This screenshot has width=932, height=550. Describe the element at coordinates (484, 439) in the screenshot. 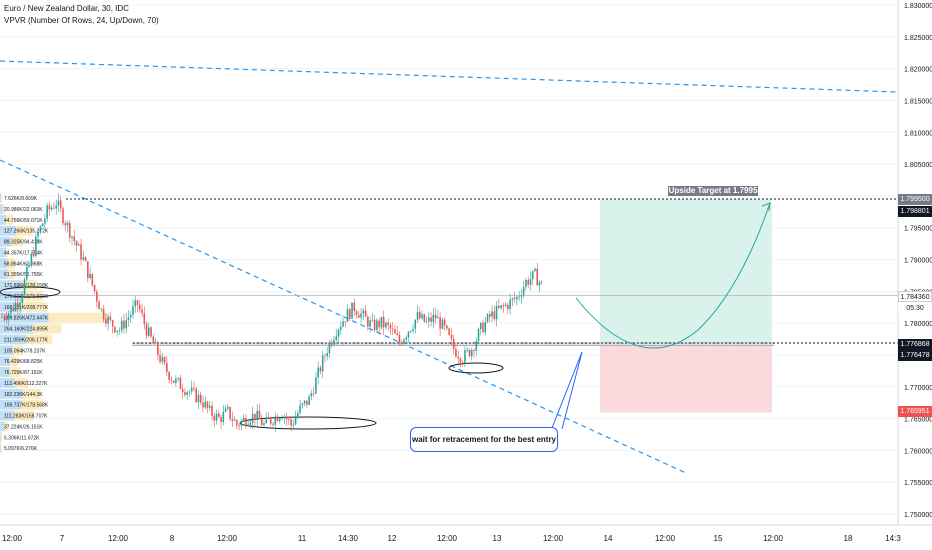

I see `callout-note: wait for retracement for the best entry` at that location.